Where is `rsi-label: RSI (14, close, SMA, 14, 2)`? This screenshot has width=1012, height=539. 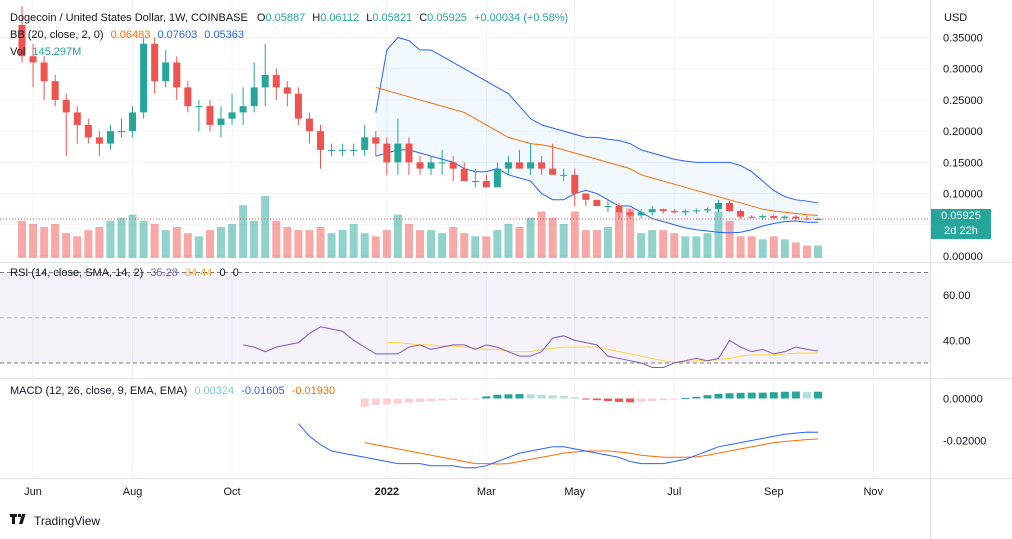 rsi-label: RSI (14, close, SMA, 14, 2) is located at coordinates (77, 273).